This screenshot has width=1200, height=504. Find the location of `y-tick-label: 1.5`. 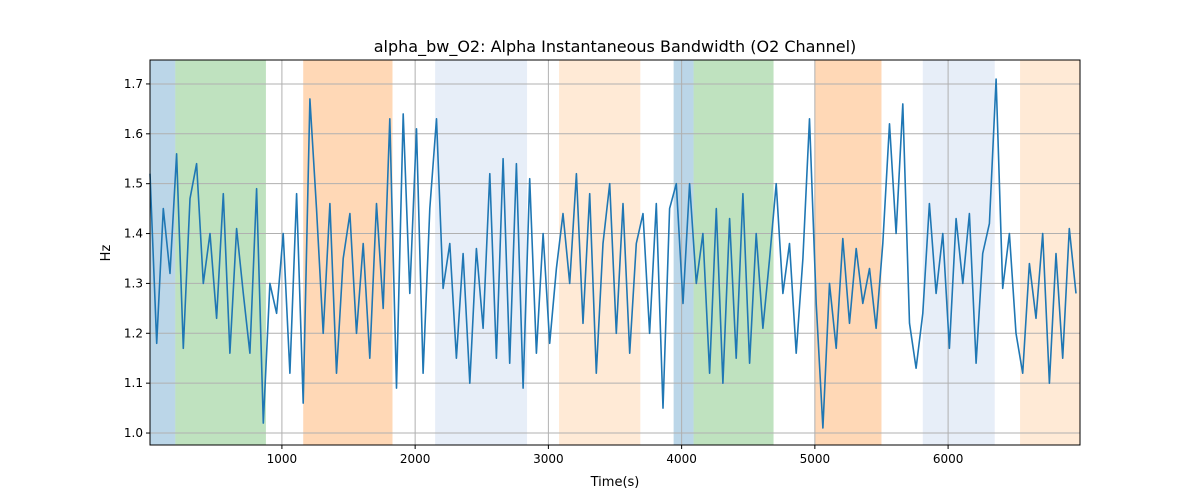

y-tick-label: 1.5 is located at coordinates (133, 184).